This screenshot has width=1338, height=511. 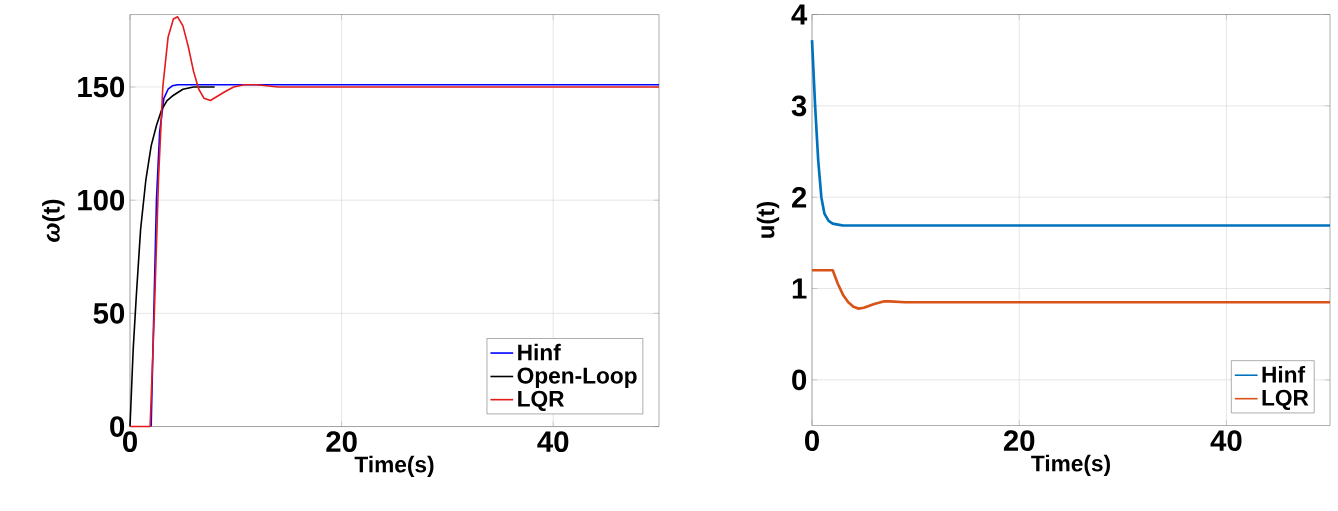 What do you see at coordinates (799, 197) in the screenshot?
I see `y-tick-label: 2` at bounding box center [799, 197].